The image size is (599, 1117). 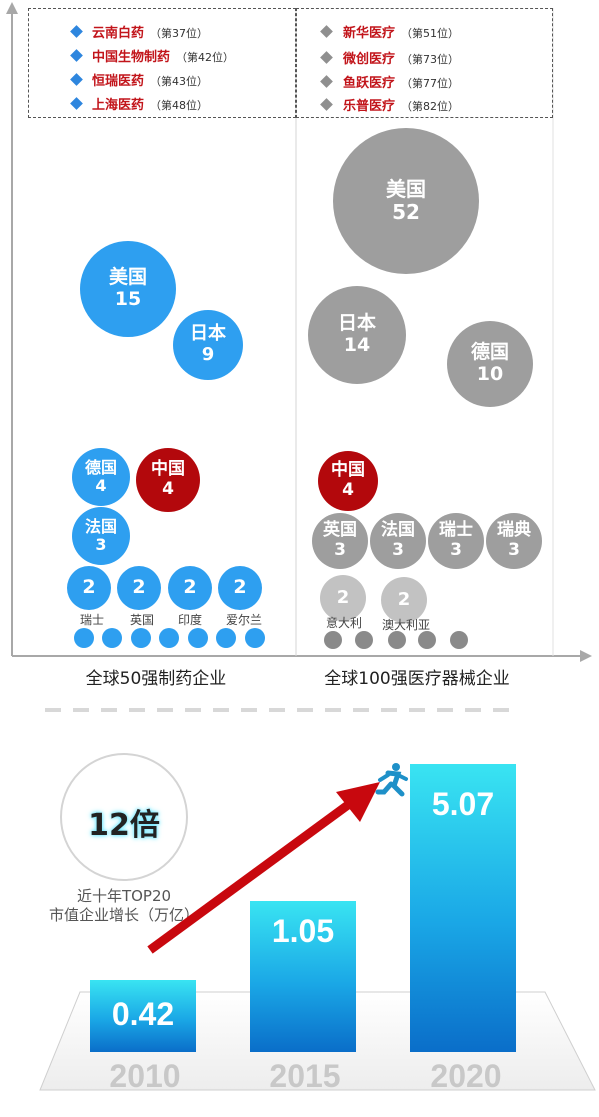 I want to click on bubble-device-italy: 2, so click(x=343, y=598).